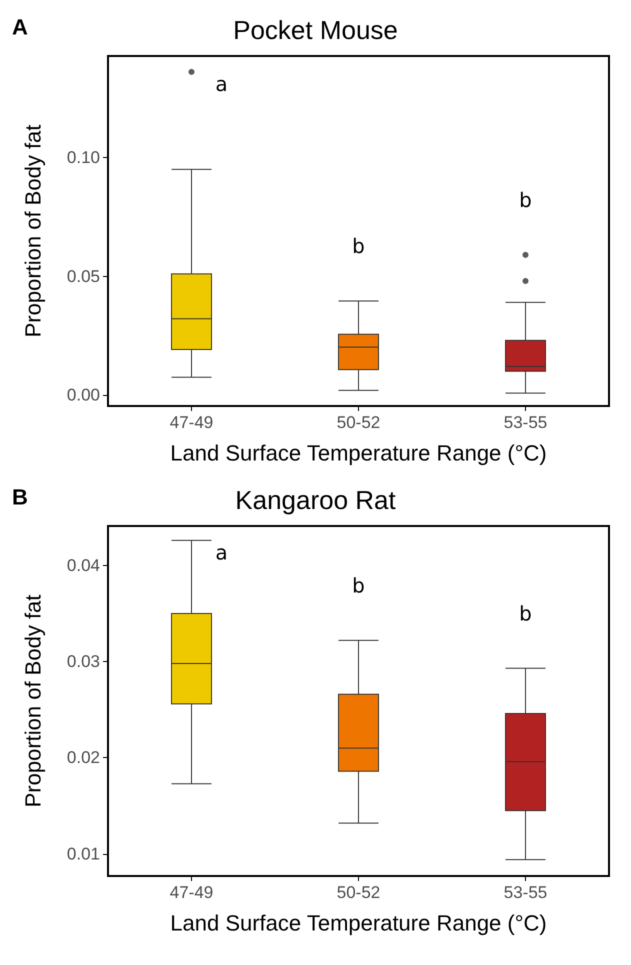 This screenshot has height=965, width=631. Describe the element at coordinates (83, 395) in the screenshot. I see `y-tick-label: 0.00` at that location.